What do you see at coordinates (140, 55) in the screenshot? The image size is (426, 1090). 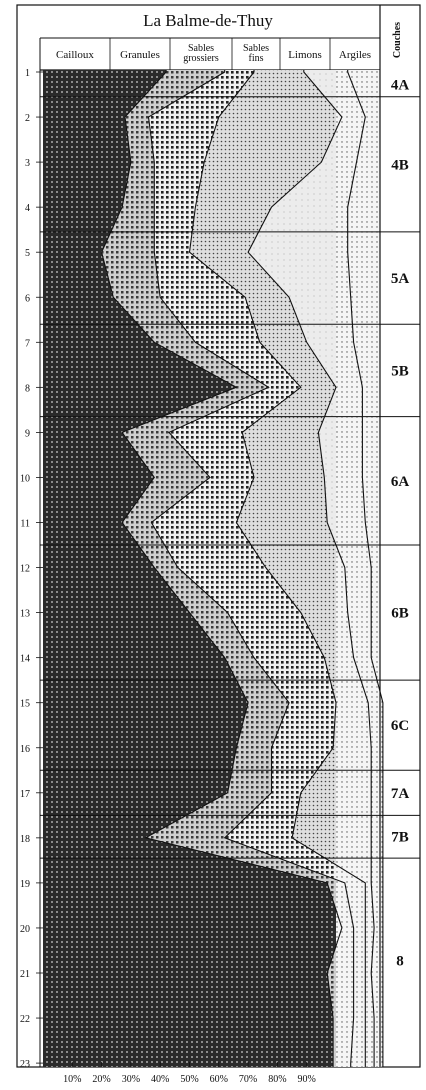 I see `legend-granules: Granules` at bounding box center [140, 55].